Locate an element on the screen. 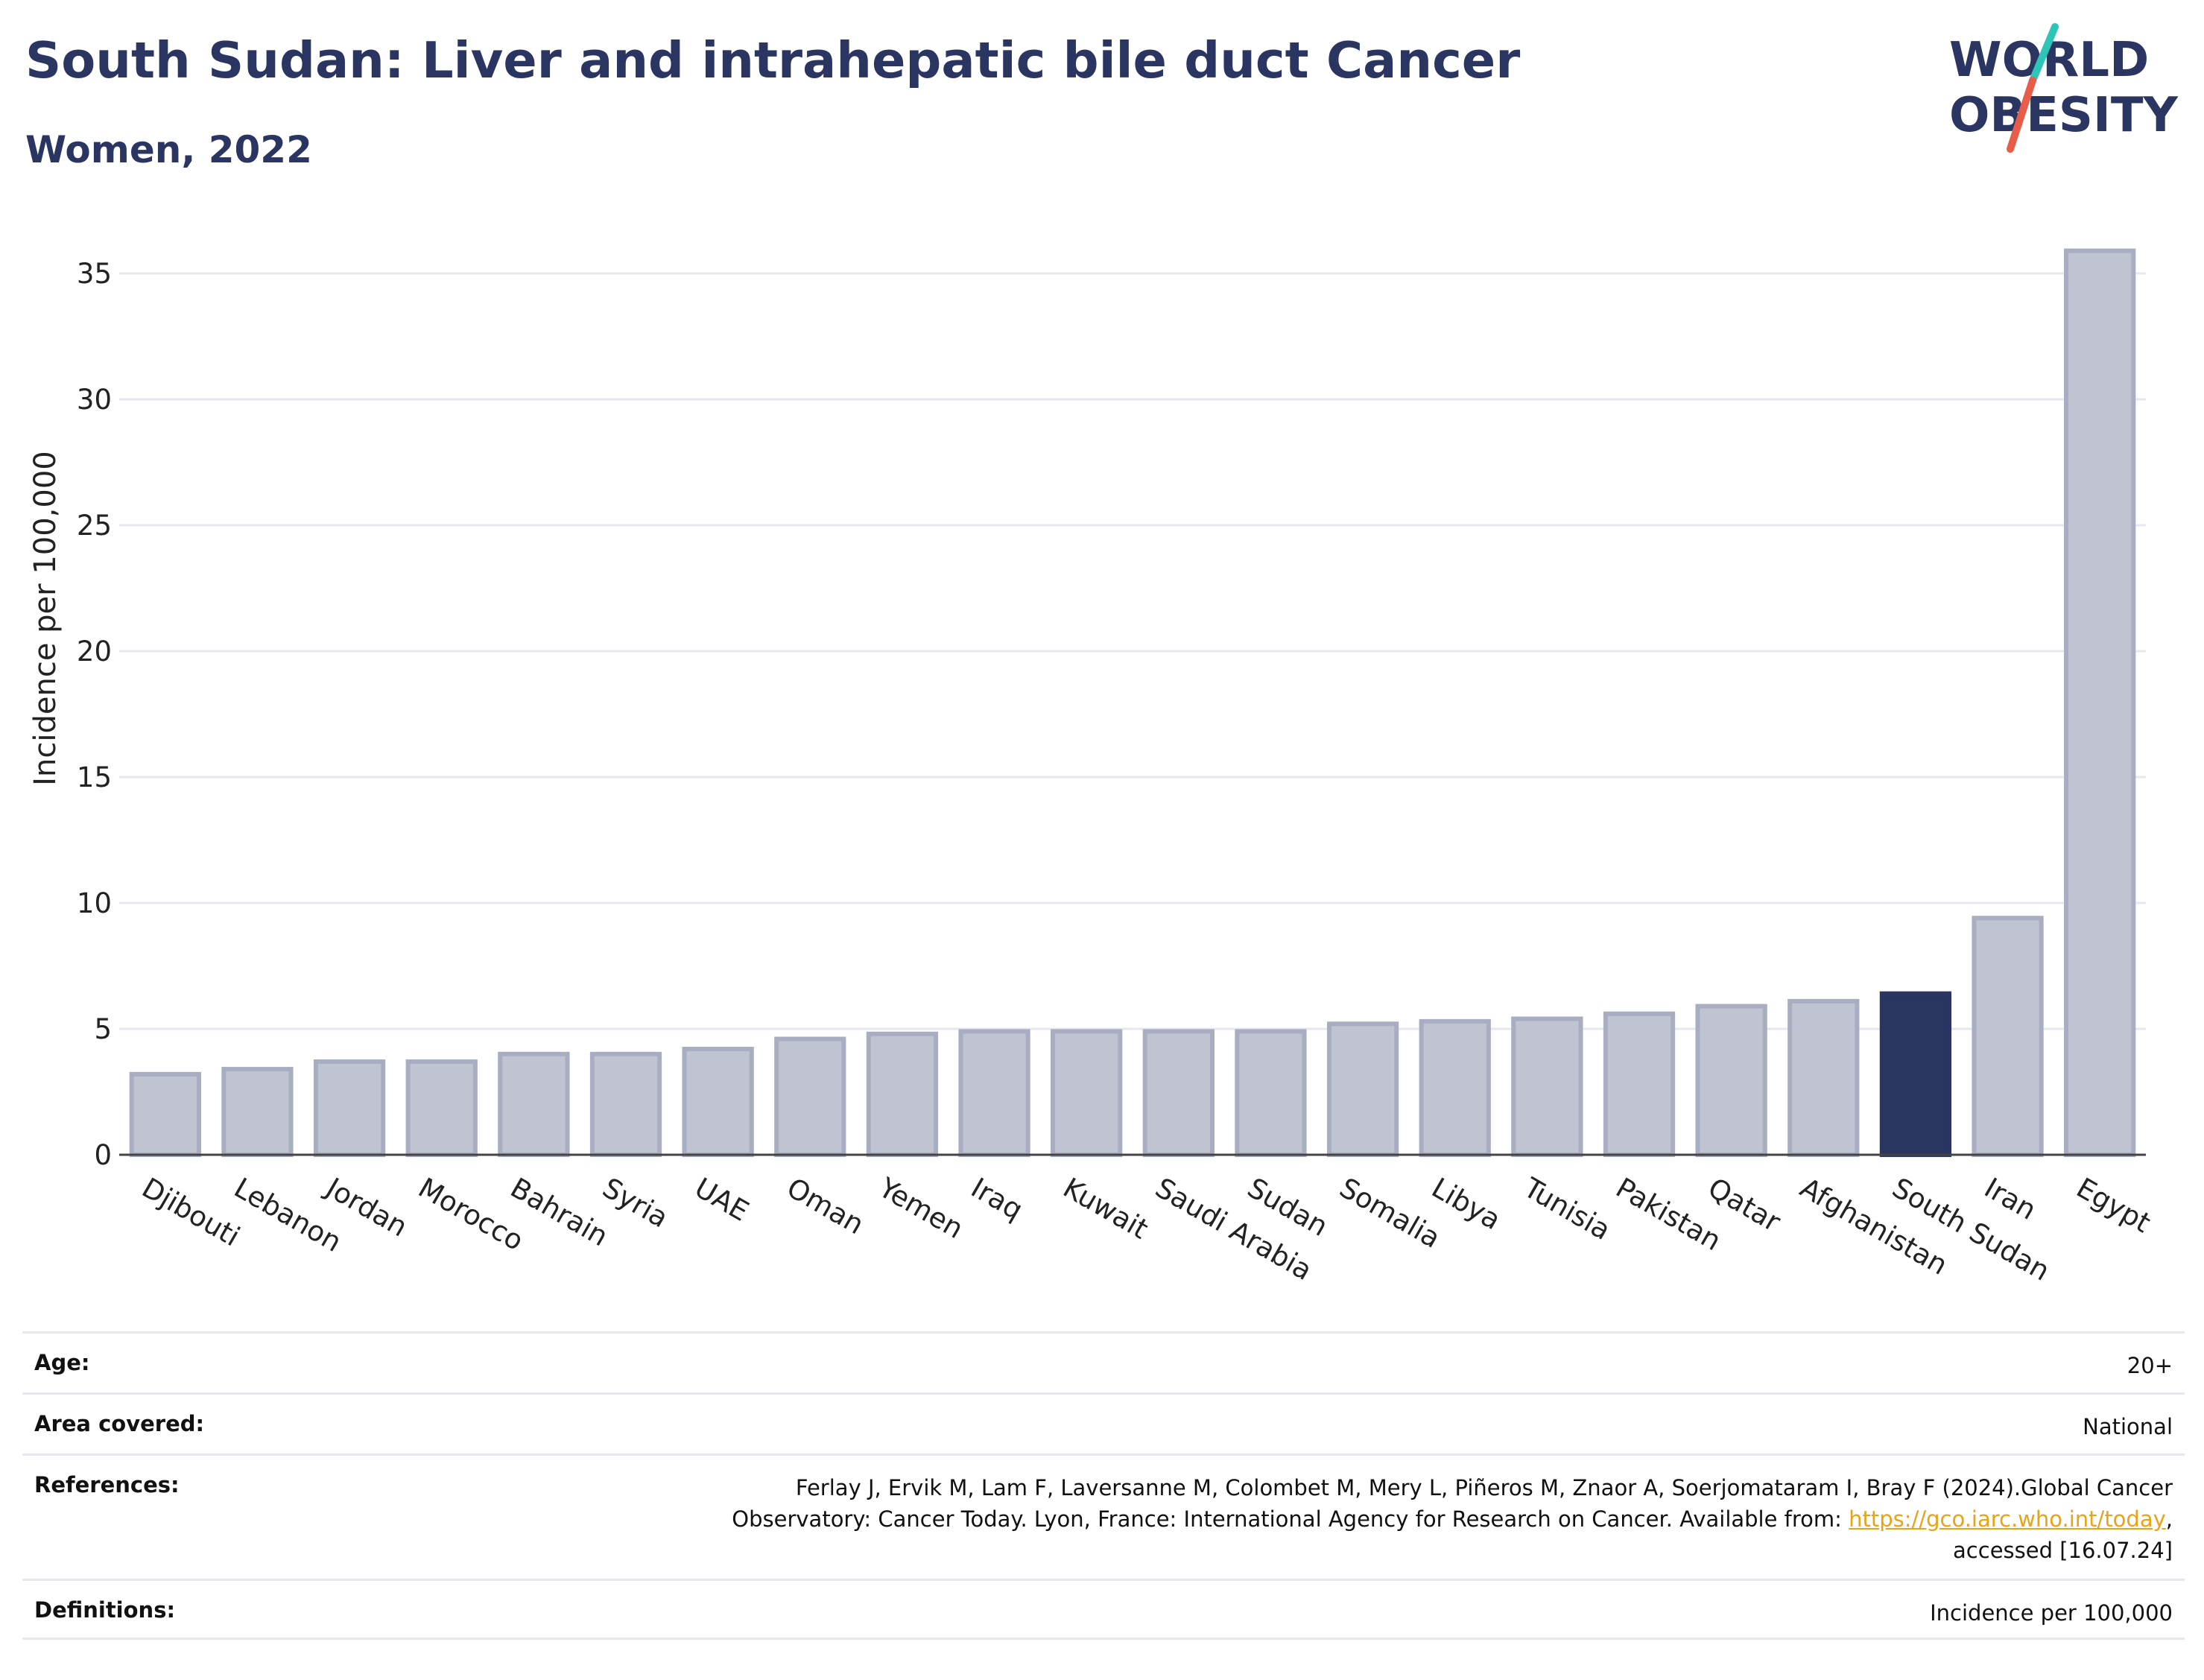  x-tick-saudi-arabia: Saudi Arabia is located at coordinates (1233, 1229).